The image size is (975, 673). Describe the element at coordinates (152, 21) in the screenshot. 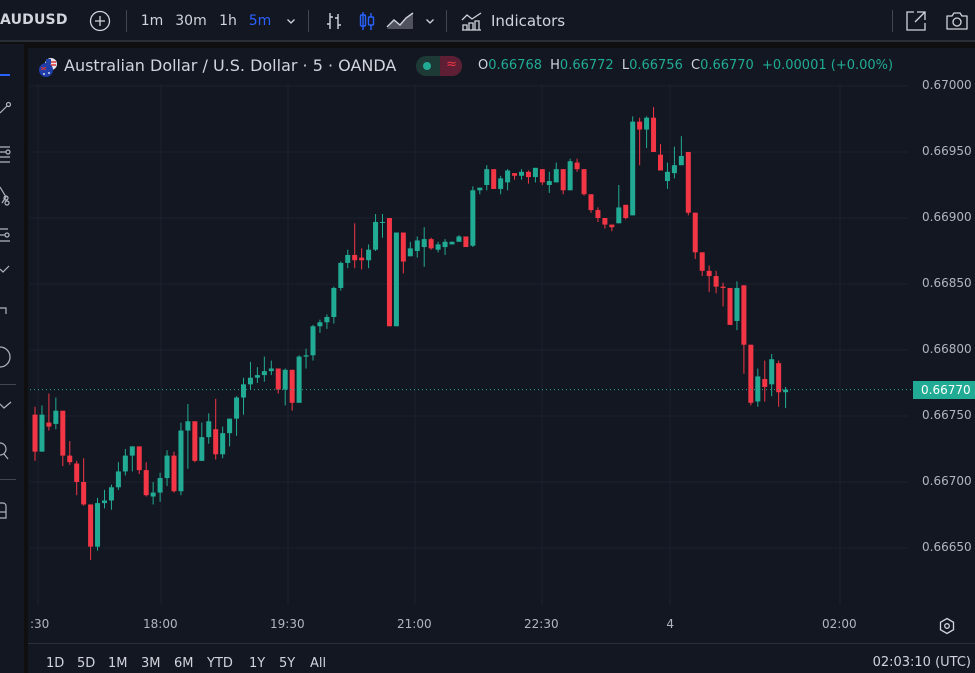

I see `interval-1m: 1m` at that location.